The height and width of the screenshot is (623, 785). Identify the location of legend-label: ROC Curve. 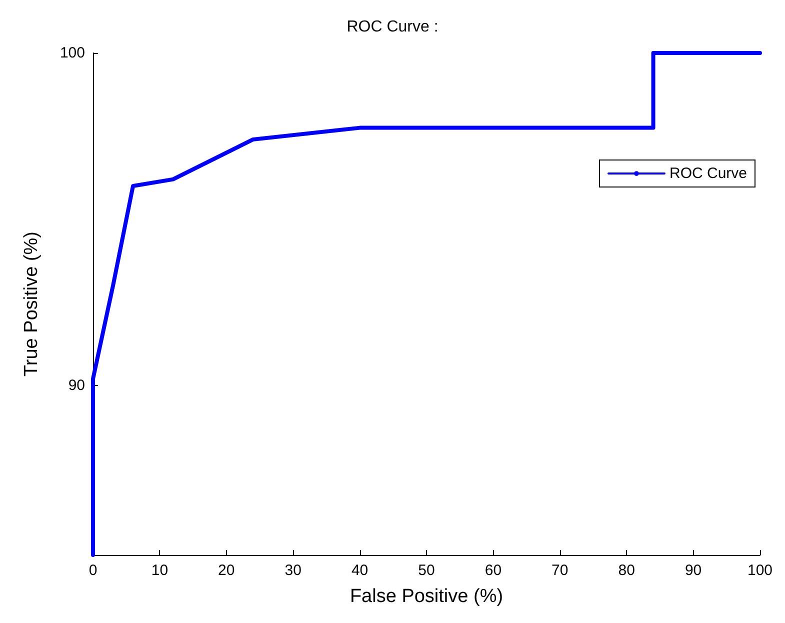
(708, 173).